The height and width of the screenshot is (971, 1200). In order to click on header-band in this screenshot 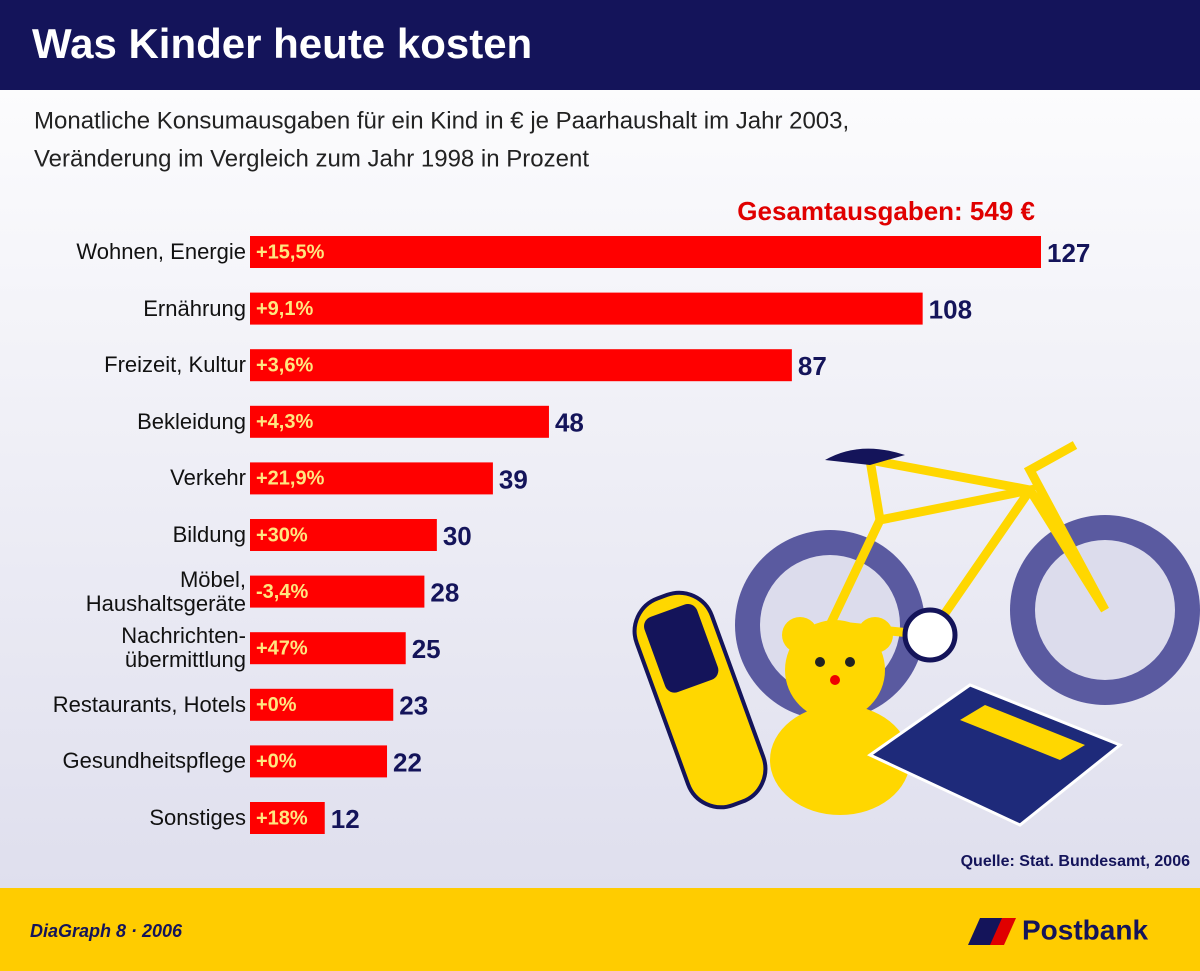, I will do `click(600, 45)`.